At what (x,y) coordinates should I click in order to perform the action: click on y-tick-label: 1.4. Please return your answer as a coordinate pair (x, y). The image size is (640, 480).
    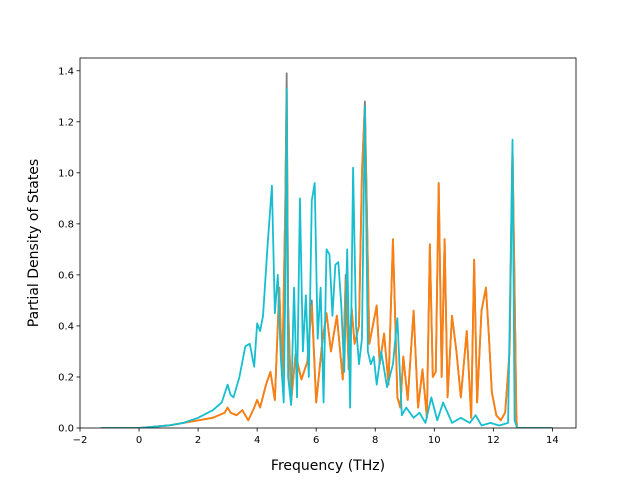
    Looking at the image, I should click on (66, 71).